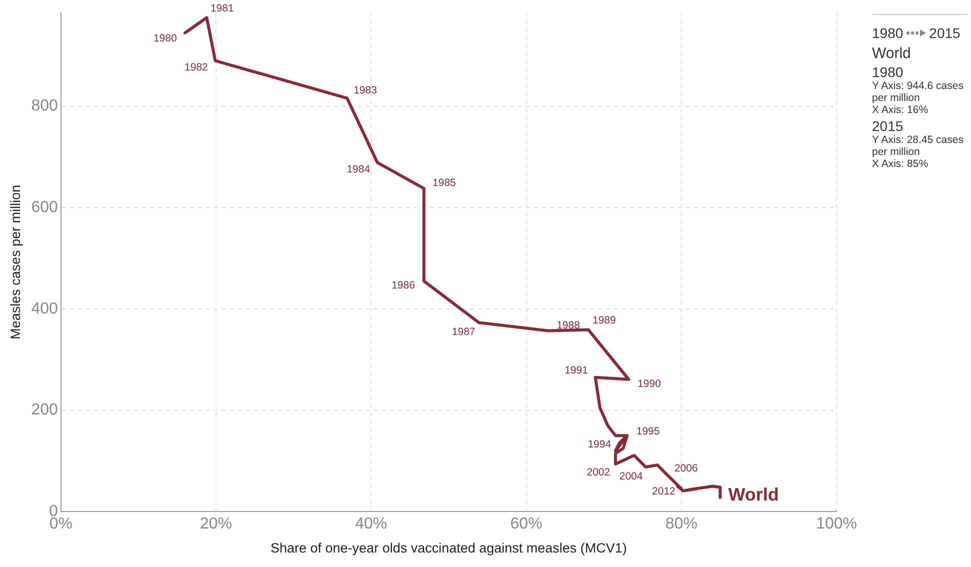 This screenshot has width=971, height=567. What do you see at coordinates (598, 472) in the screenshot?
I see `annotation: 2002` at bounding box center [598, 472].